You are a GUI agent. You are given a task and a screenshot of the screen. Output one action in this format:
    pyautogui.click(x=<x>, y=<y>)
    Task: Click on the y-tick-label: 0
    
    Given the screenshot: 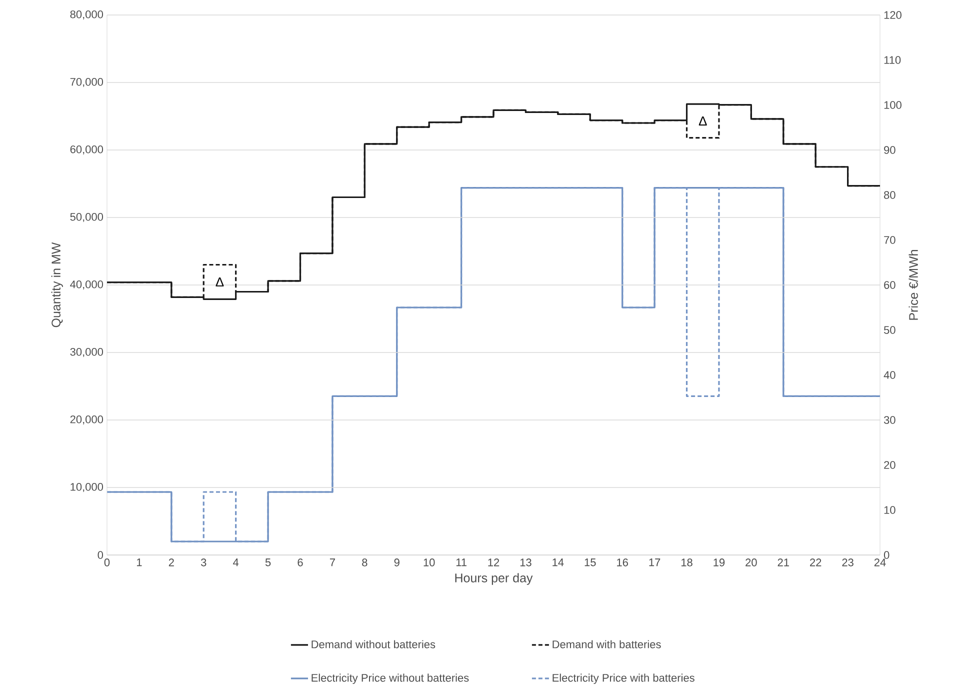 What is the action you would take?
    pyautogui.click(x=101, y=555)
    